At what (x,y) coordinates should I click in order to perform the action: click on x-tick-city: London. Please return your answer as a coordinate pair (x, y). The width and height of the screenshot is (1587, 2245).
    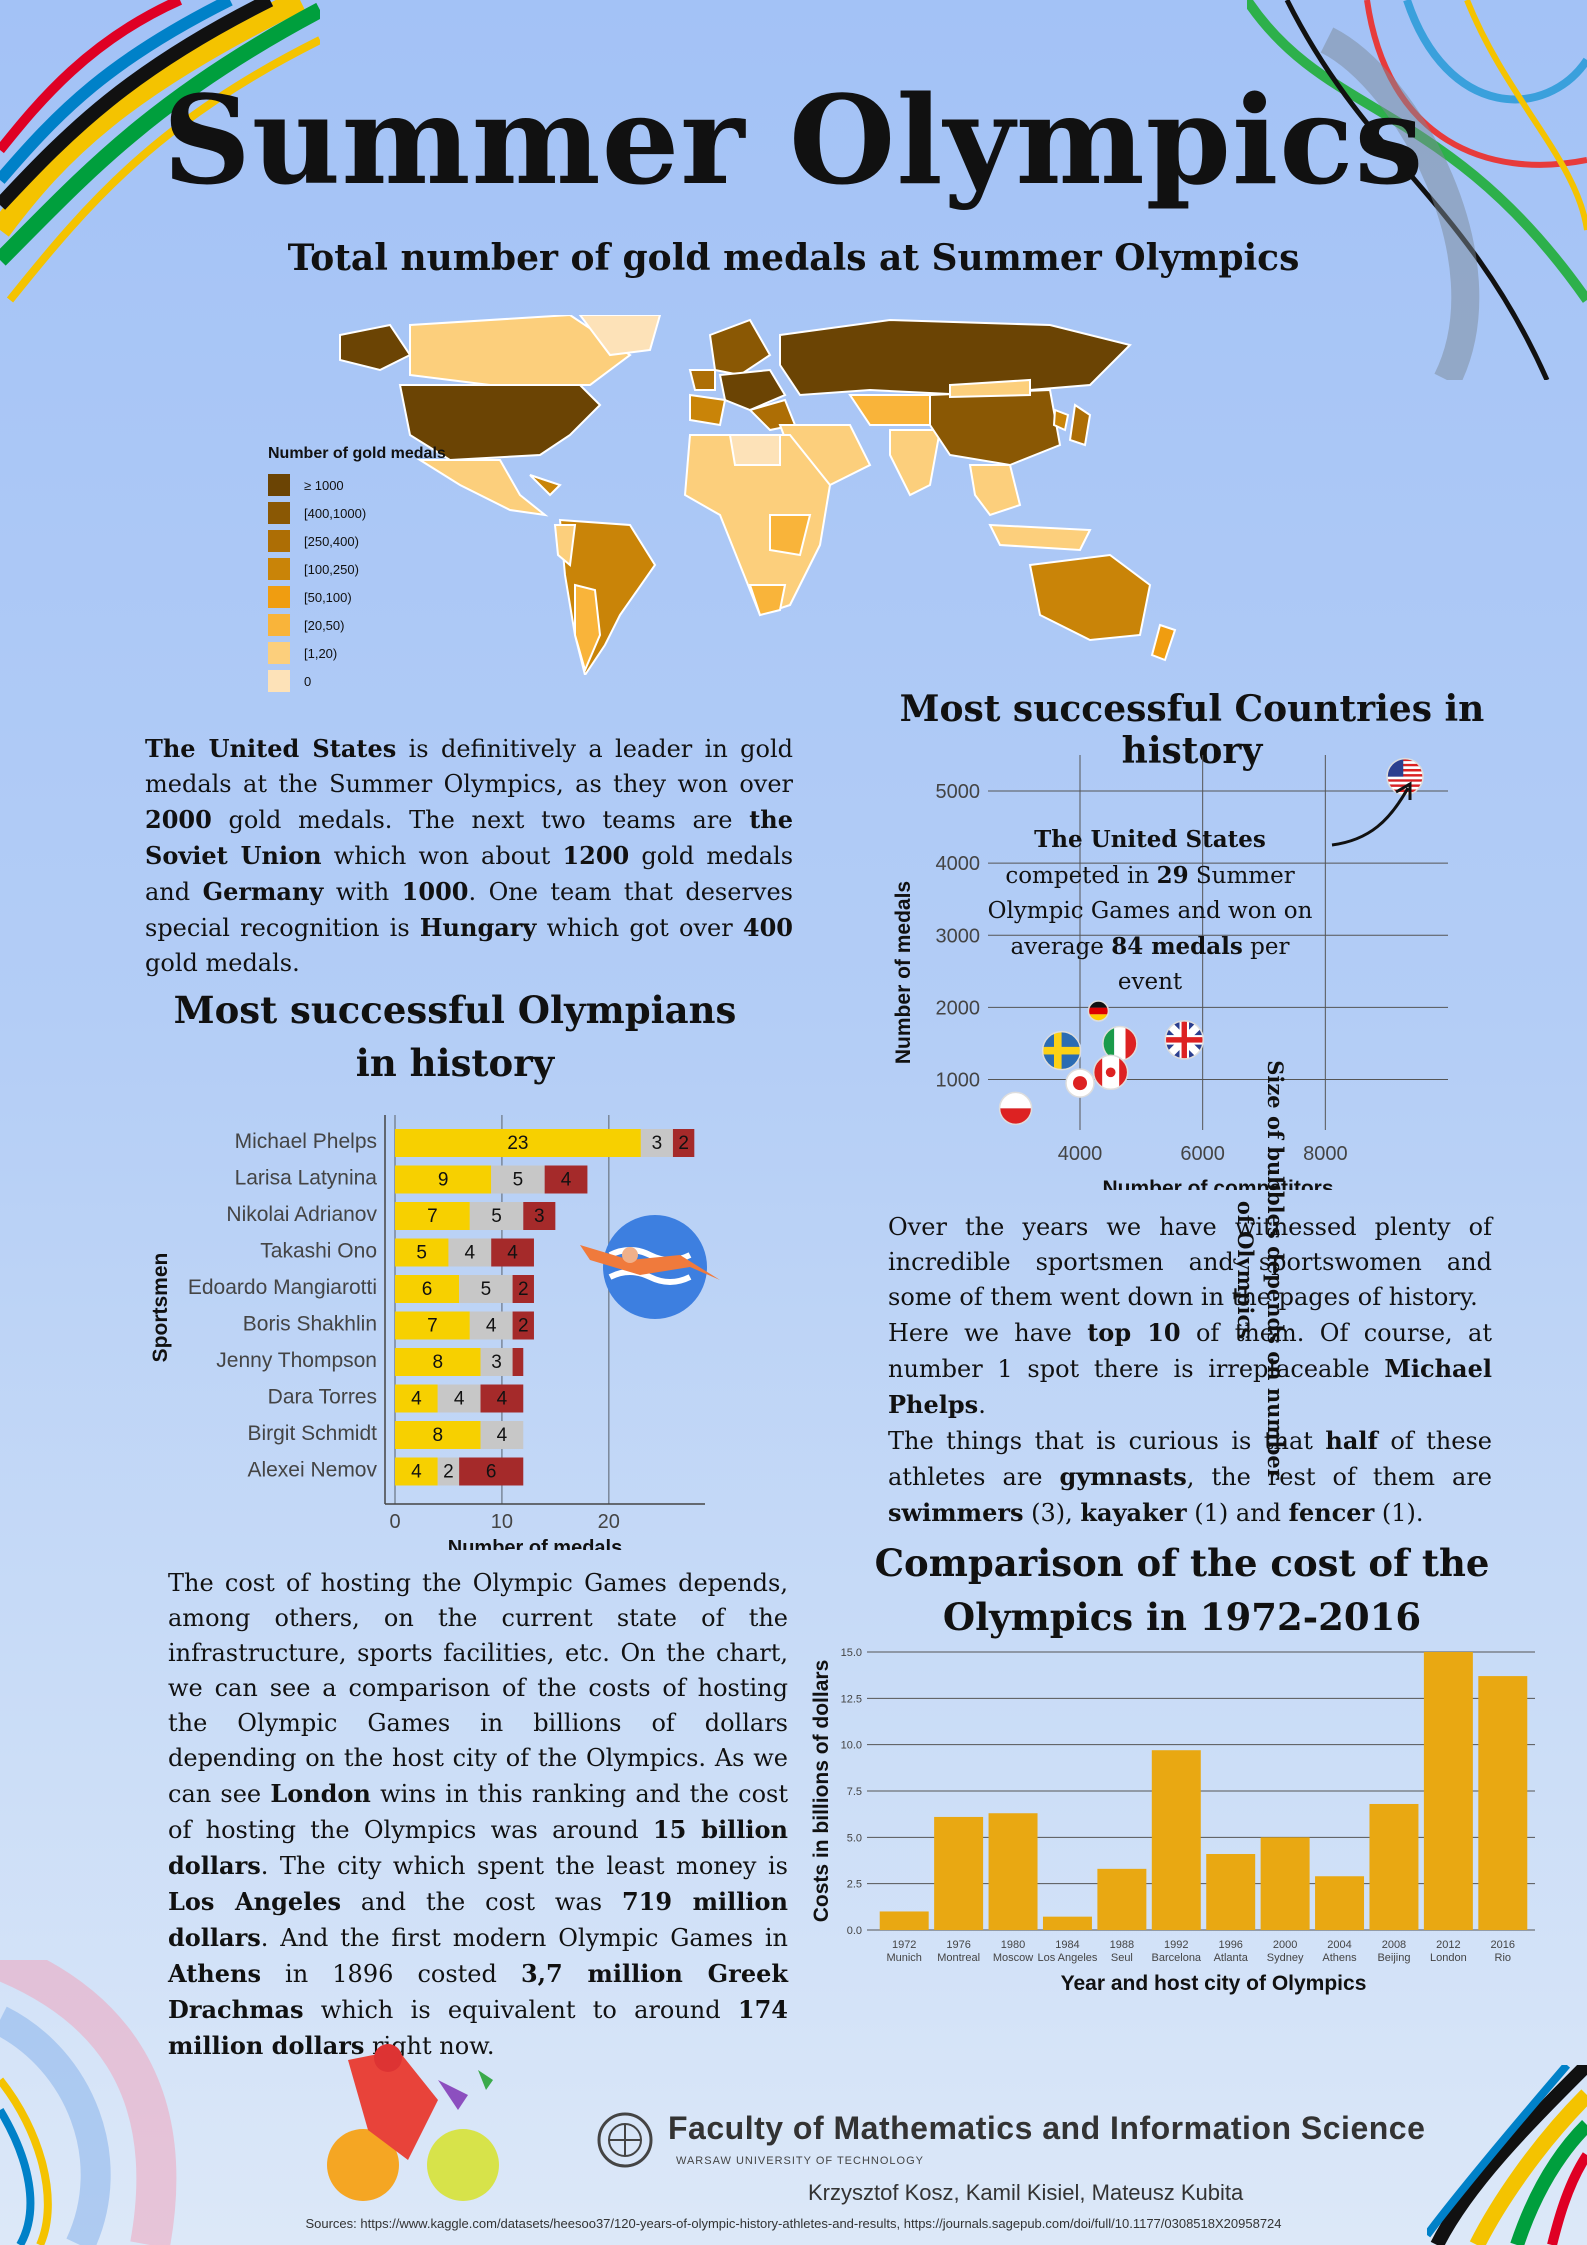
    Looking at the image, I should click on (1448, 1958).